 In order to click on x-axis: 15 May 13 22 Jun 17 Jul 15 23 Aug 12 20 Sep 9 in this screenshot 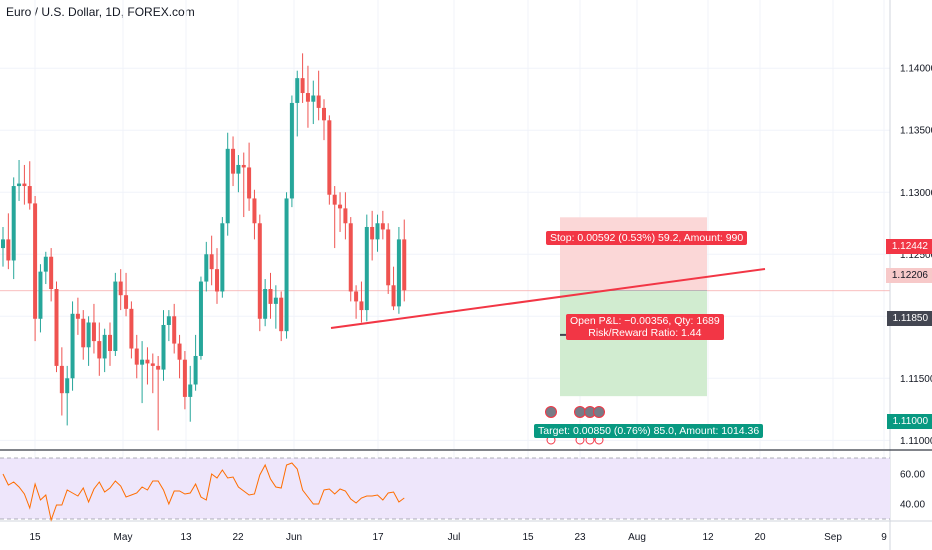, I will do `click(458, 537)`.